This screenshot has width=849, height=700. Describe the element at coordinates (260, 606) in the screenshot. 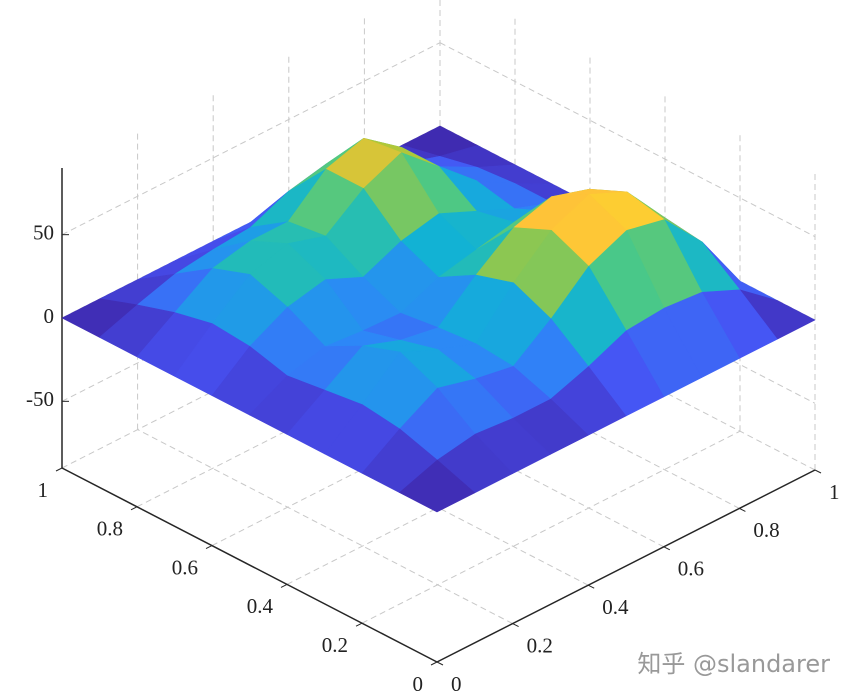

I see `y-tick-label: 0.4` at that location.